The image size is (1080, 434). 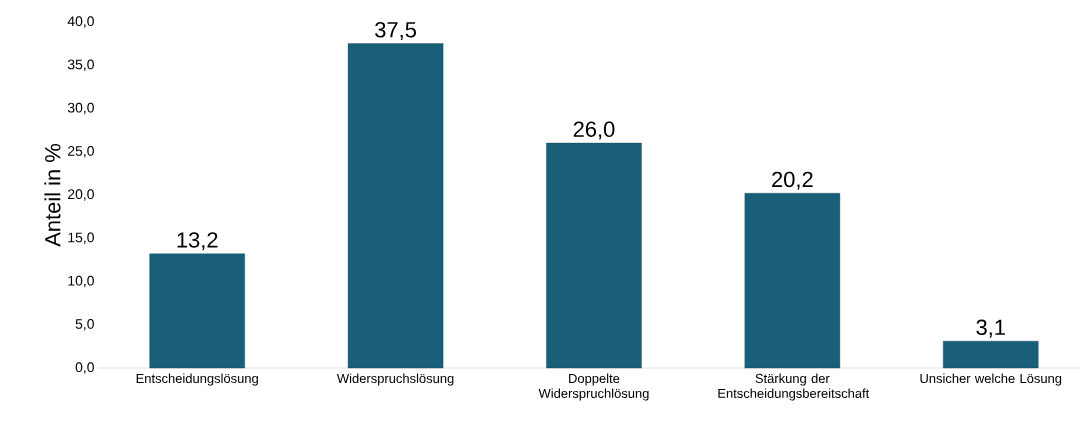 What do you see at coordinates (197, 241) in the screenshot?
I see `data-label: 13,2` at bounding box center [197, 241].